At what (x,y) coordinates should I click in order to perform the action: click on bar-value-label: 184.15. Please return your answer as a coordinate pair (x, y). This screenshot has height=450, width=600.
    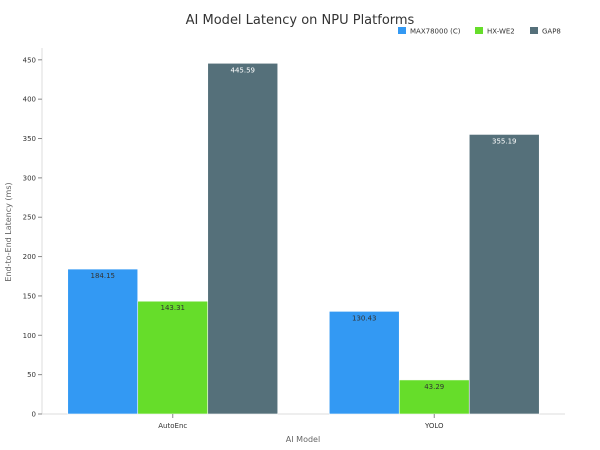
    Looking at the image, I should click on (103, 276).